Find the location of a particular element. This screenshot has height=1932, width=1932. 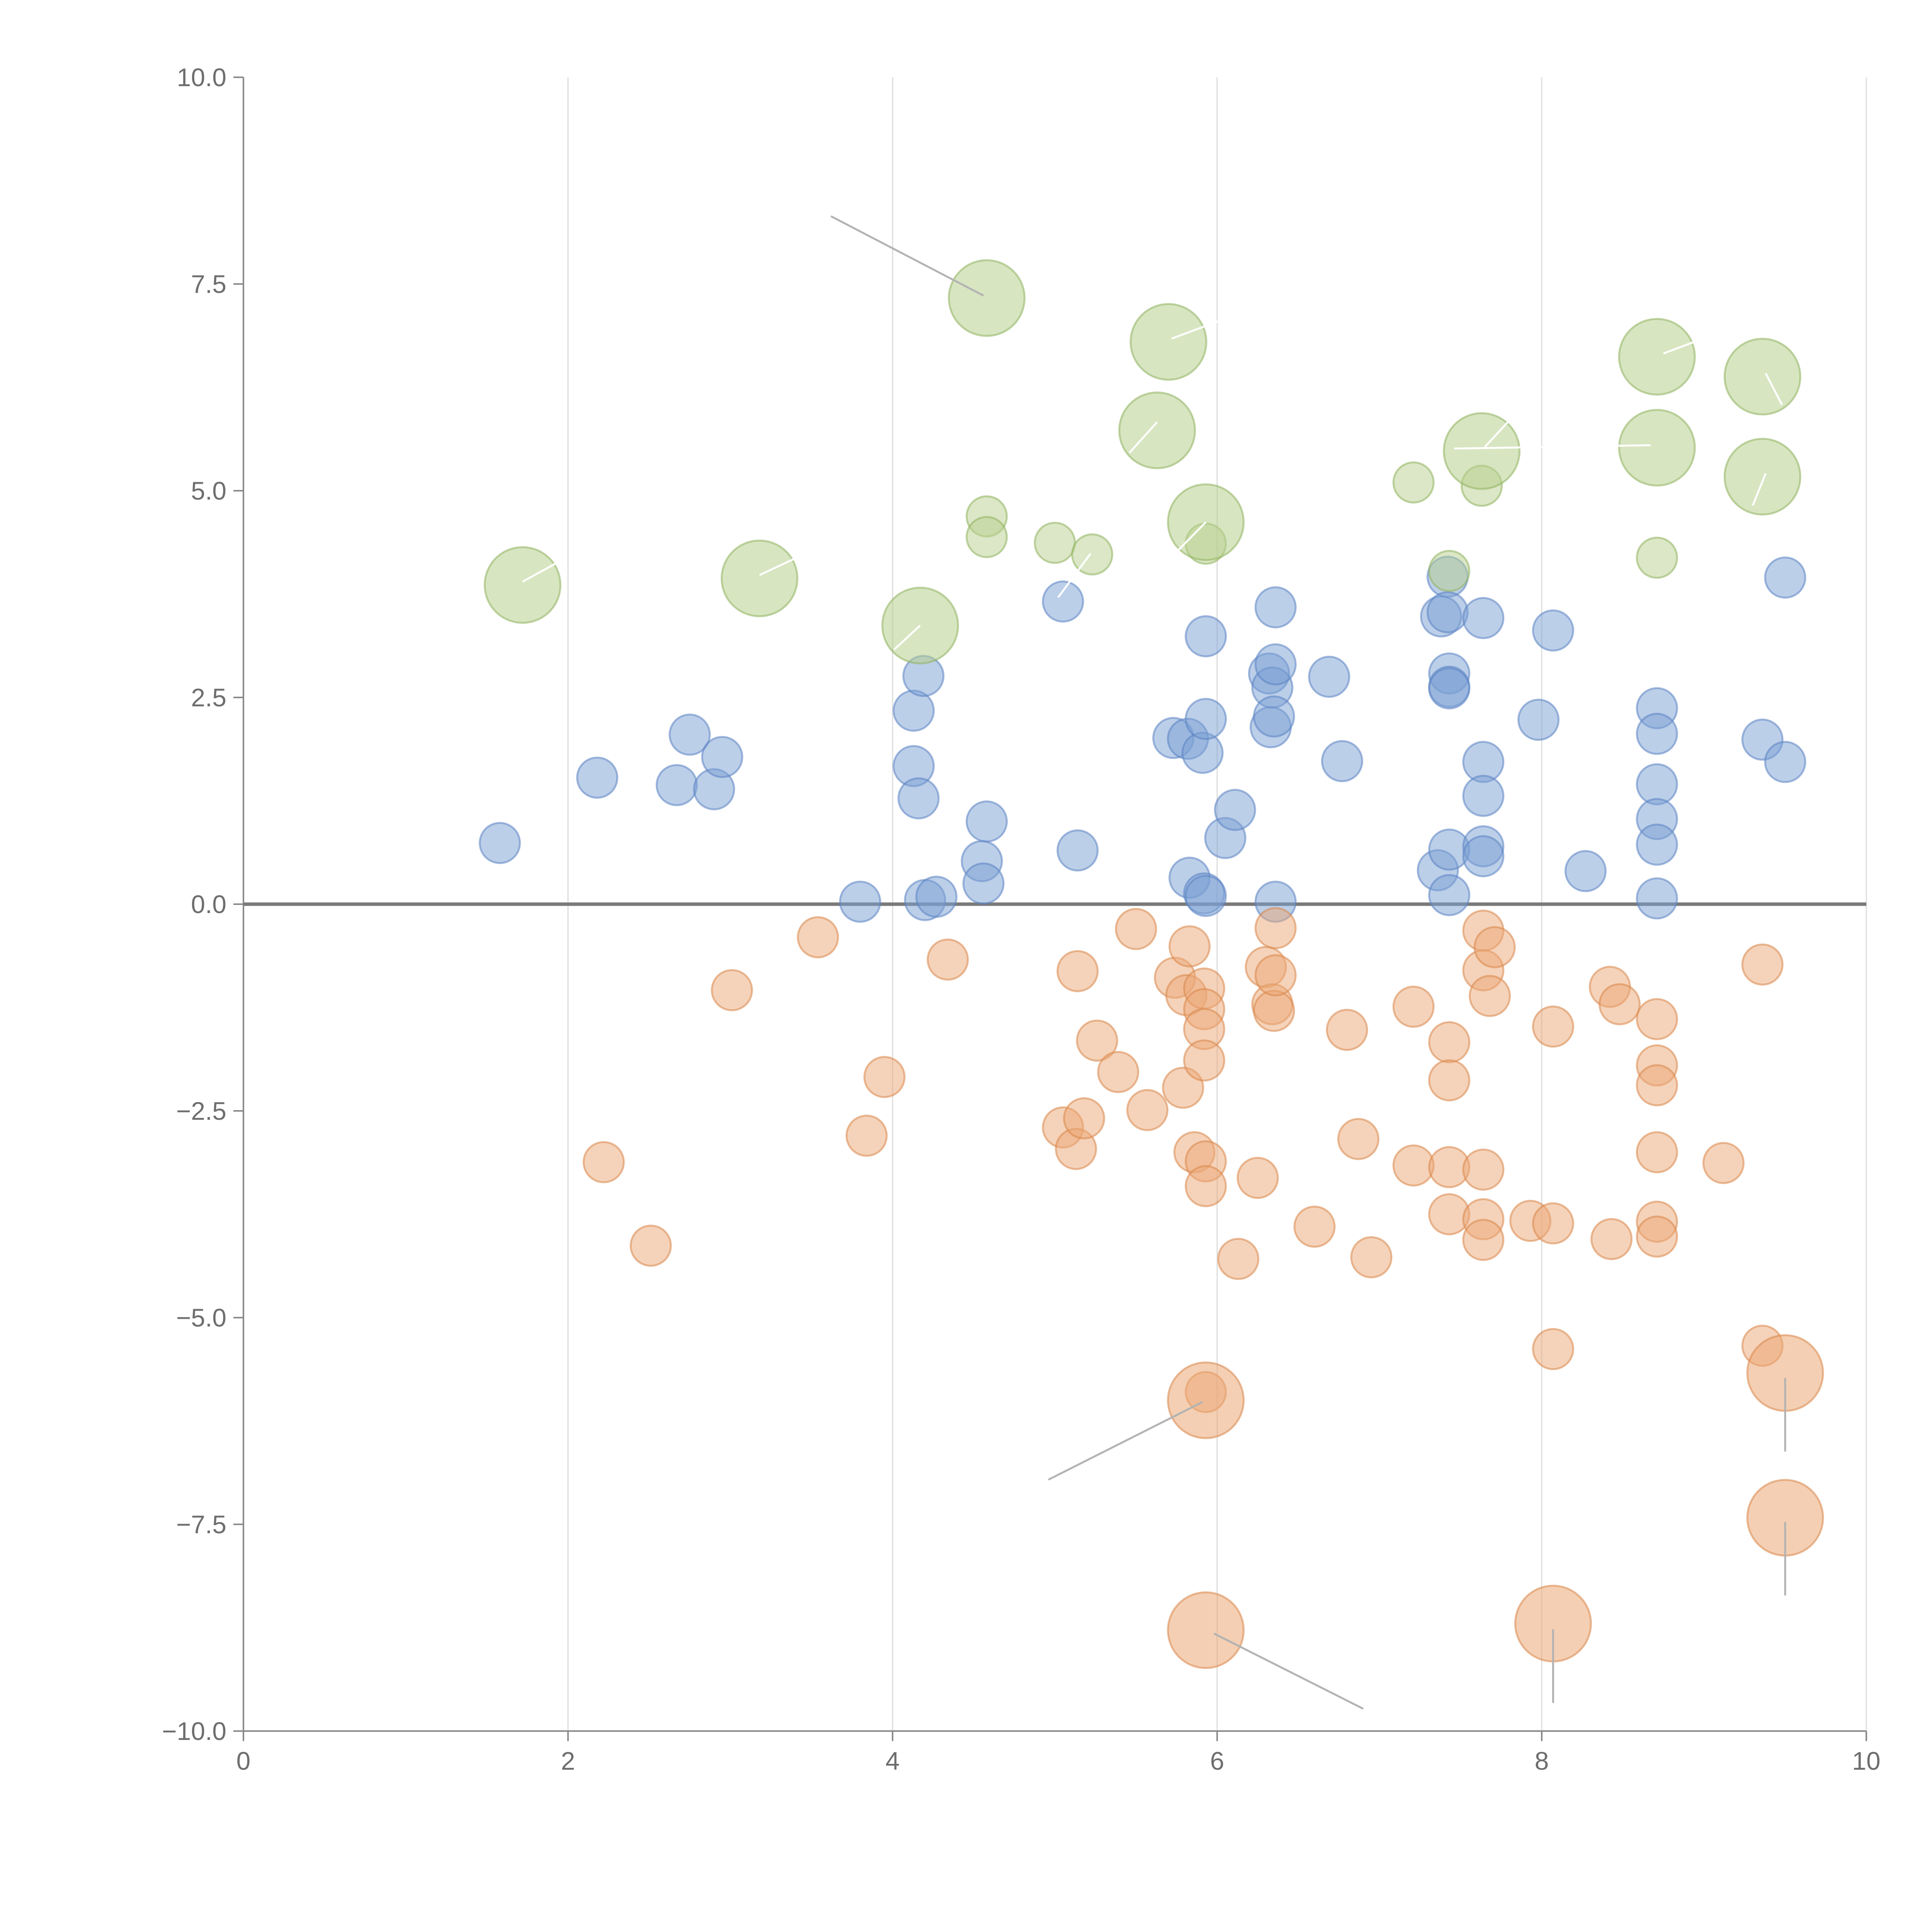

y-tick-label: −10.0 is located at coordinates (194, 1731).